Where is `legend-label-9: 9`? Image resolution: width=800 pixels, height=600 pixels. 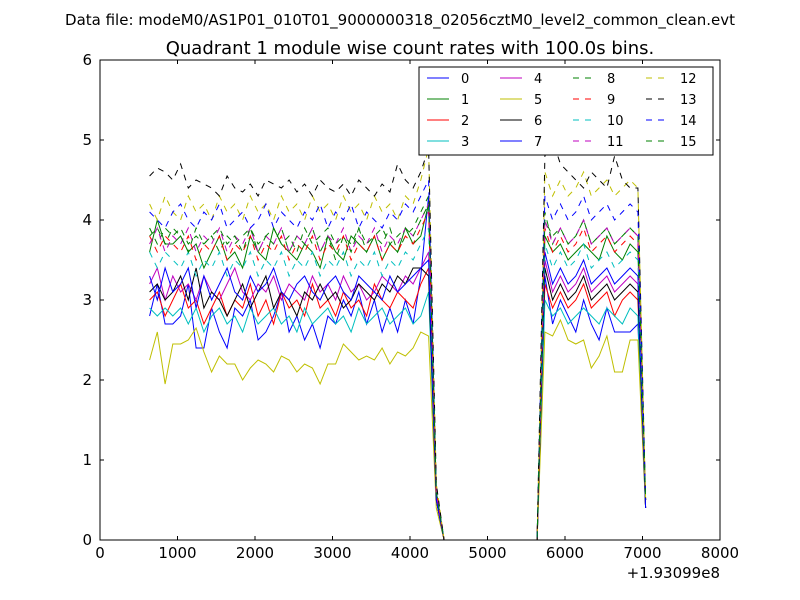 legend-label-9: 9 is located at coordinates (611, 100).